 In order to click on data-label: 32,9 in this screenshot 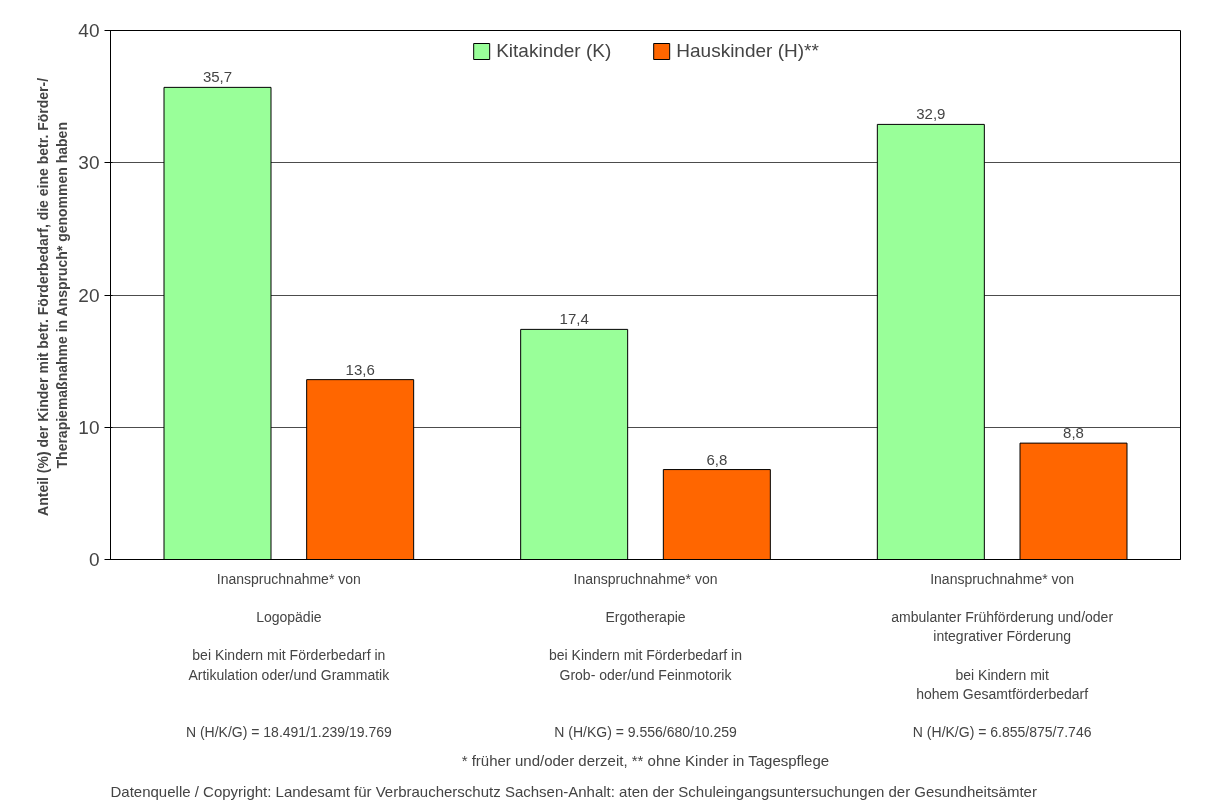, I will do `click(931, 114)`.